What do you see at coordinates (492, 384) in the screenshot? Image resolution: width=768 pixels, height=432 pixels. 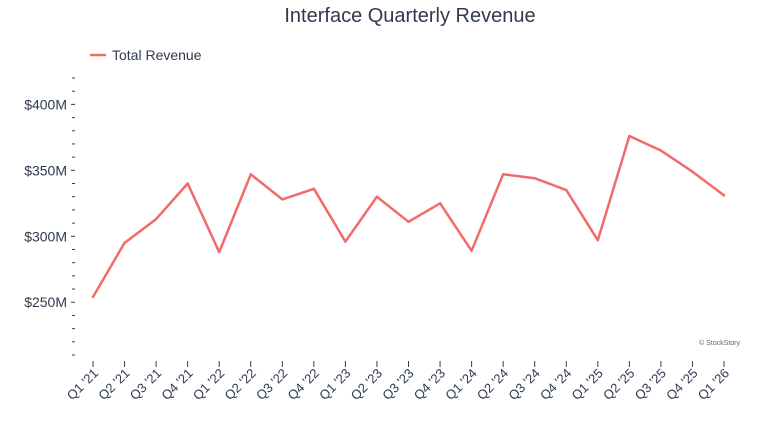 I see `x-tick-label: Q2 '24` at bounding box center [492, 384].